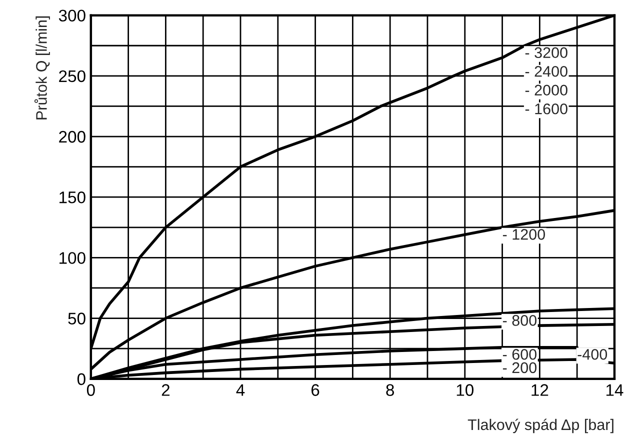  What do you see at coordinates (546, 71) in the screenshot?
I see `annotation: - 2400` at bounding box center [546, 71].